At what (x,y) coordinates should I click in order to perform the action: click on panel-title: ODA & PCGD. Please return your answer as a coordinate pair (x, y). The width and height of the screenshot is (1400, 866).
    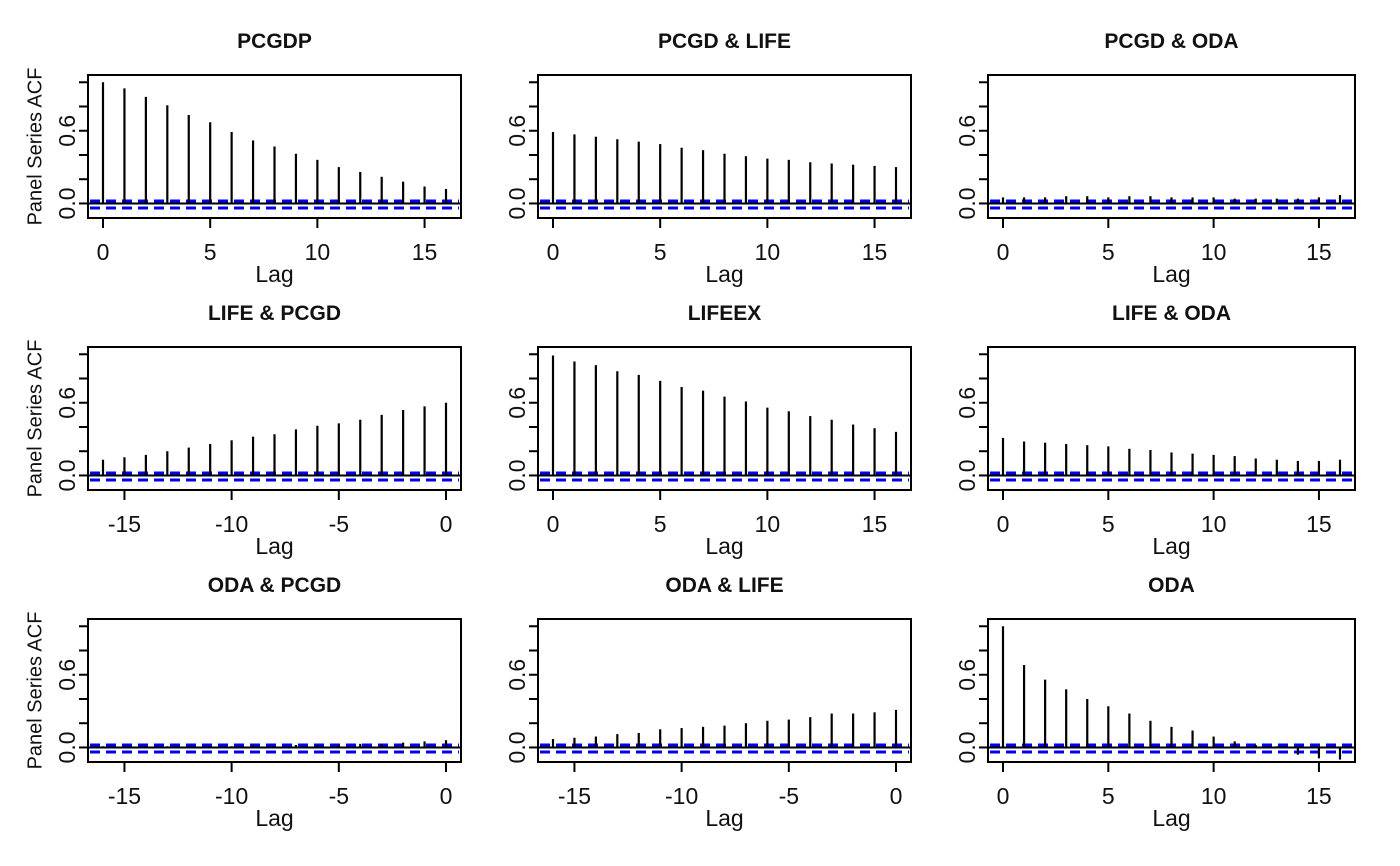
    Looking at the image, I should click on (274, 585).